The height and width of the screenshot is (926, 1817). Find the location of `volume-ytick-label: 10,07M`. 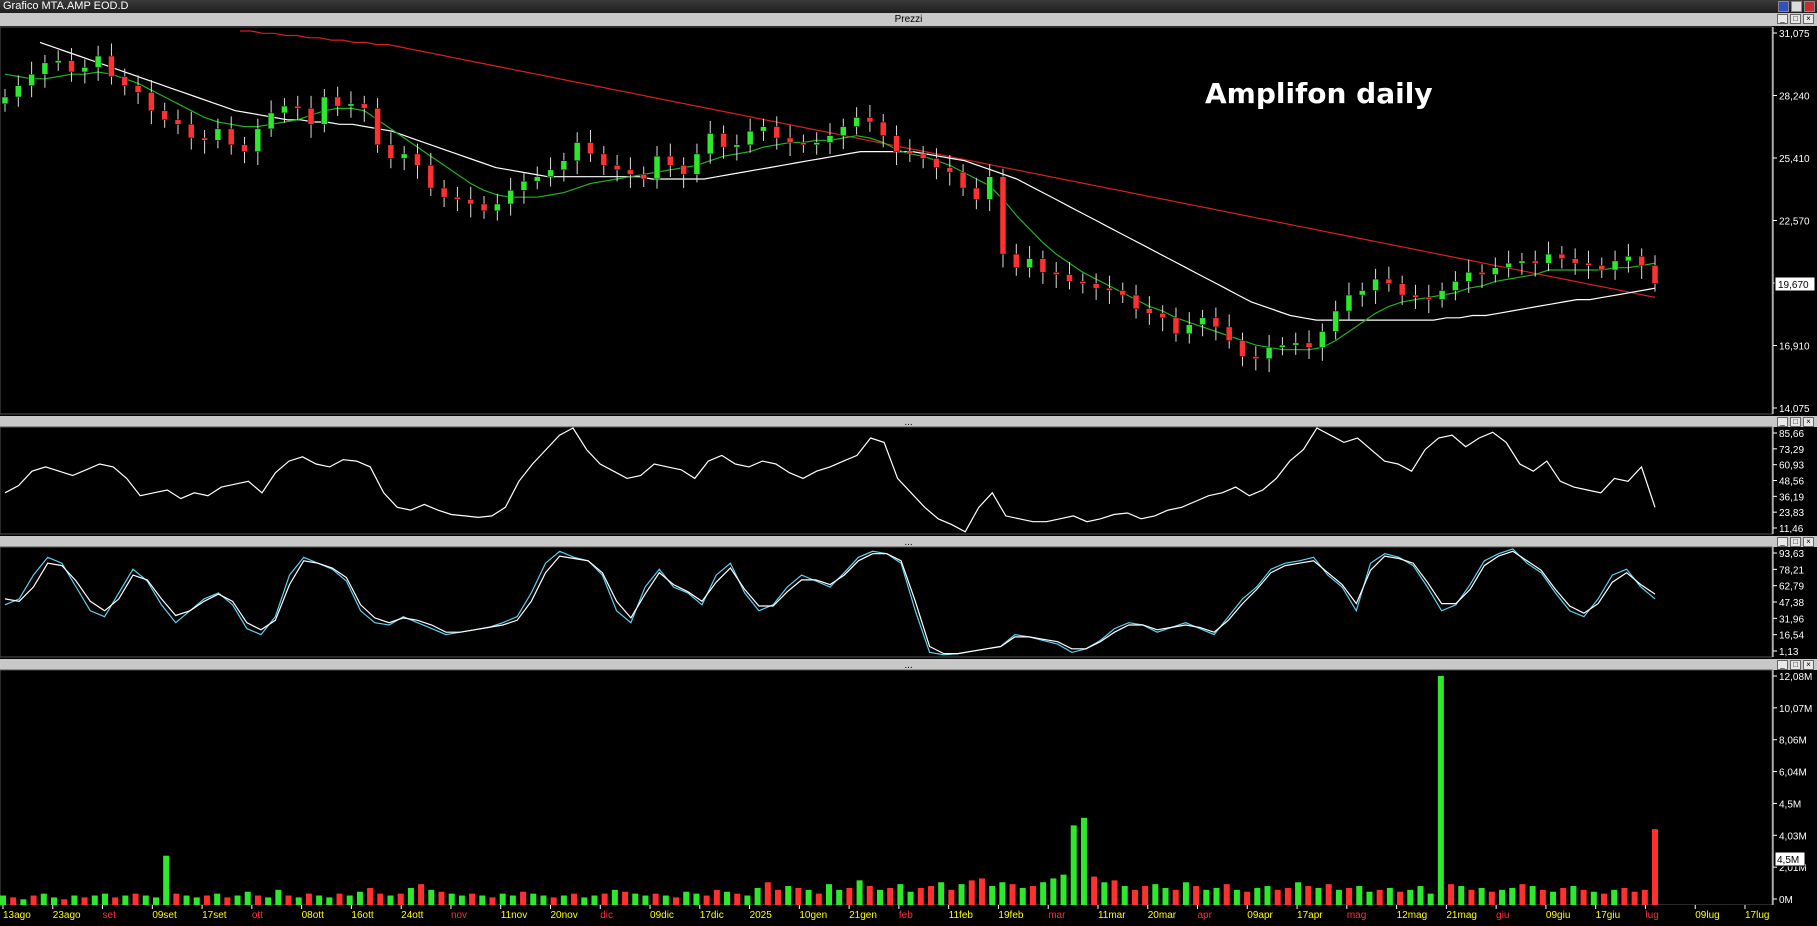

volume-ytick-label: 10,07M is located at coordinates (1795, 709).